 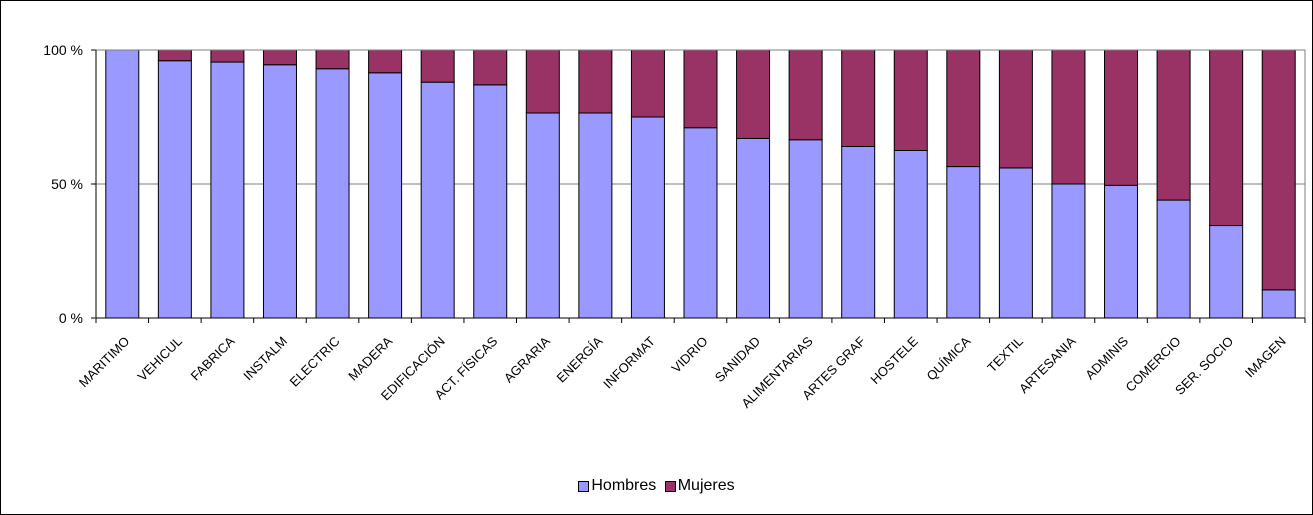 What do you see at coordinates (737, 359) in the screenshot?
I see `x-tick-label: SANIDAD` at bounding box center [737, 359].